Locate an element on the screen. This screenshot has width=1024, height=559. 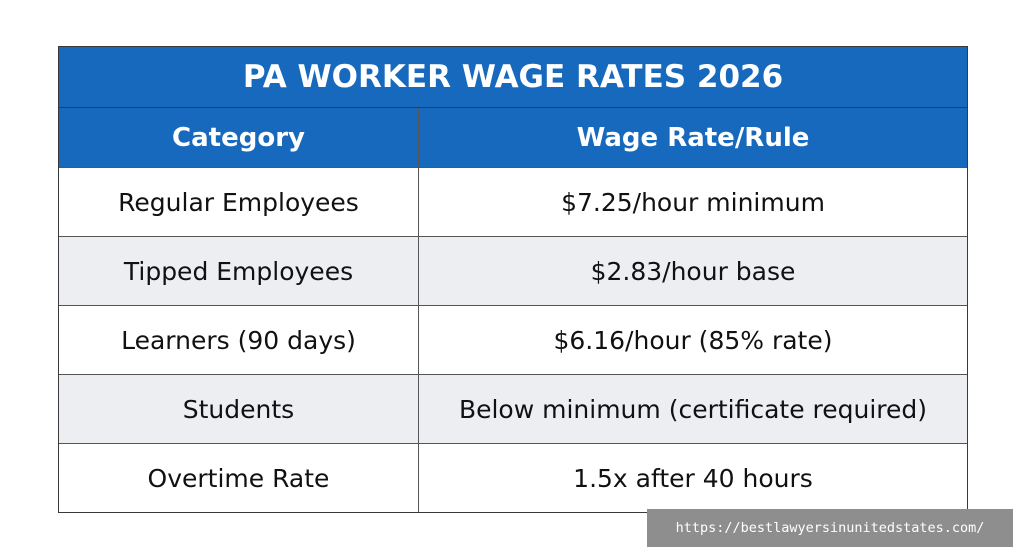
table-row: Regular Employees $7.25/hour minimum is located at coordinates (513, 202).